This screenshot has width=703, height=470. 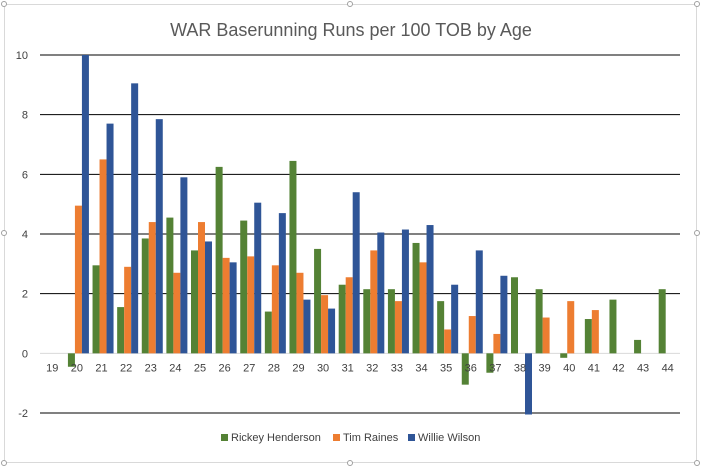 I want to click on y-tick-label: 4, so click(x=25, y=235).